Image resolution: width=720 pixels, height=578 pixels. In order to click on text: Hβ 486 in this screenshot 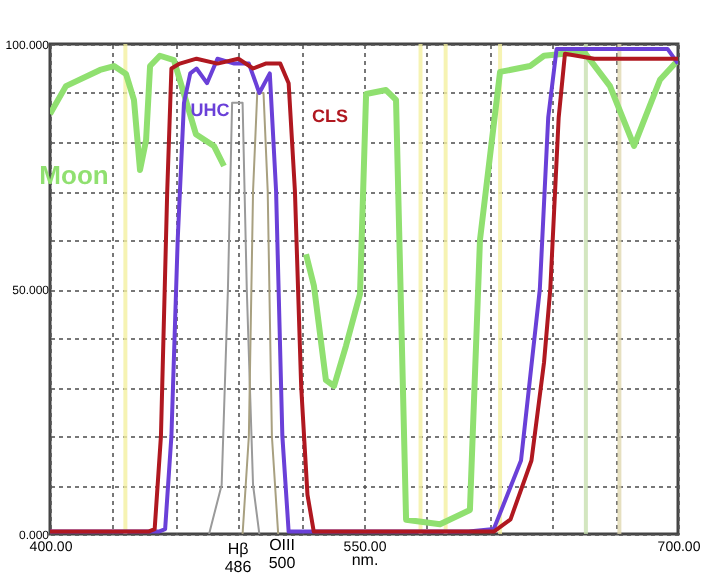, I will do `click(238, 558)`.